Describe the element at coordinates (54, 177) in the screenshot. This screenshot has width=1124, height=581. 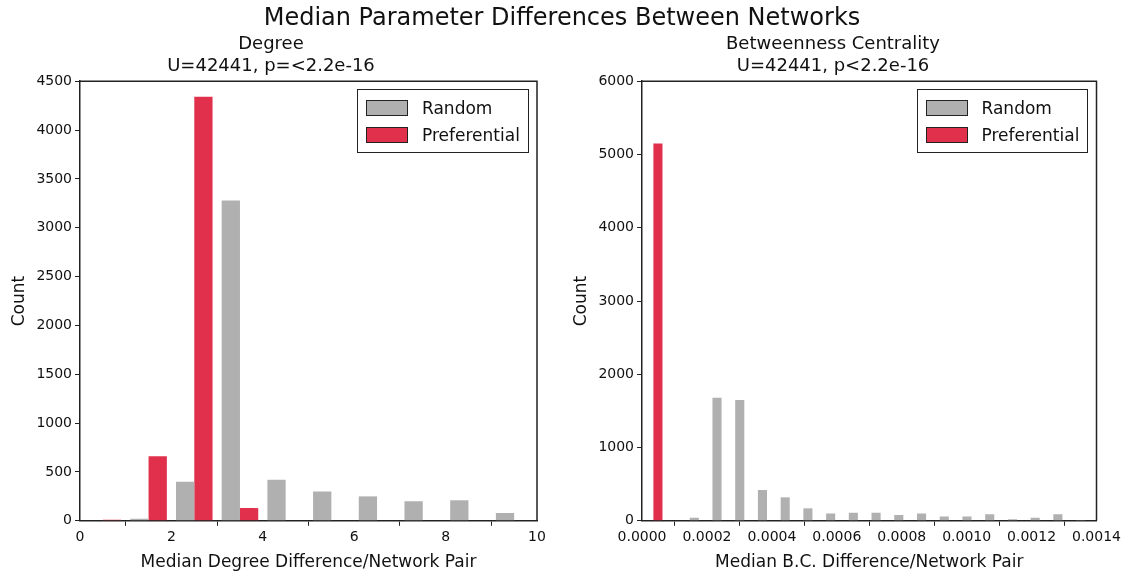
I see `y-tick-label: 3500` at that location.